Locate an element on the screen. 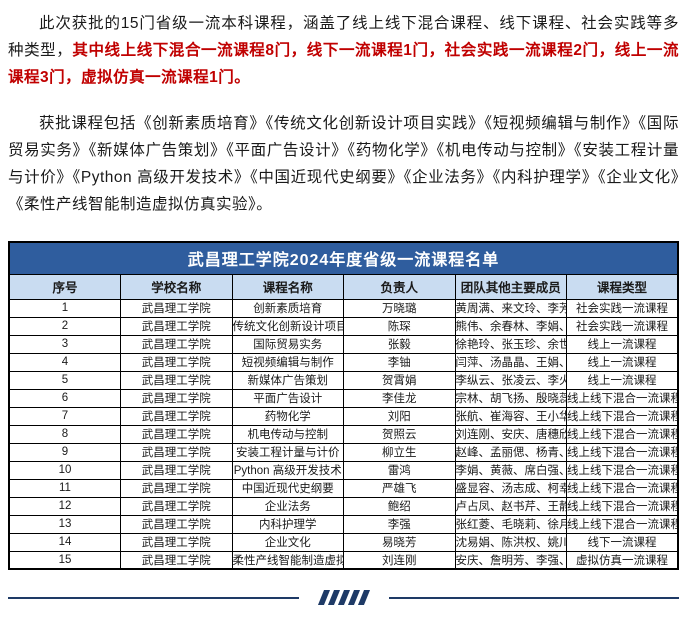  cell-index: 15 is located at coordinates (64, 560).